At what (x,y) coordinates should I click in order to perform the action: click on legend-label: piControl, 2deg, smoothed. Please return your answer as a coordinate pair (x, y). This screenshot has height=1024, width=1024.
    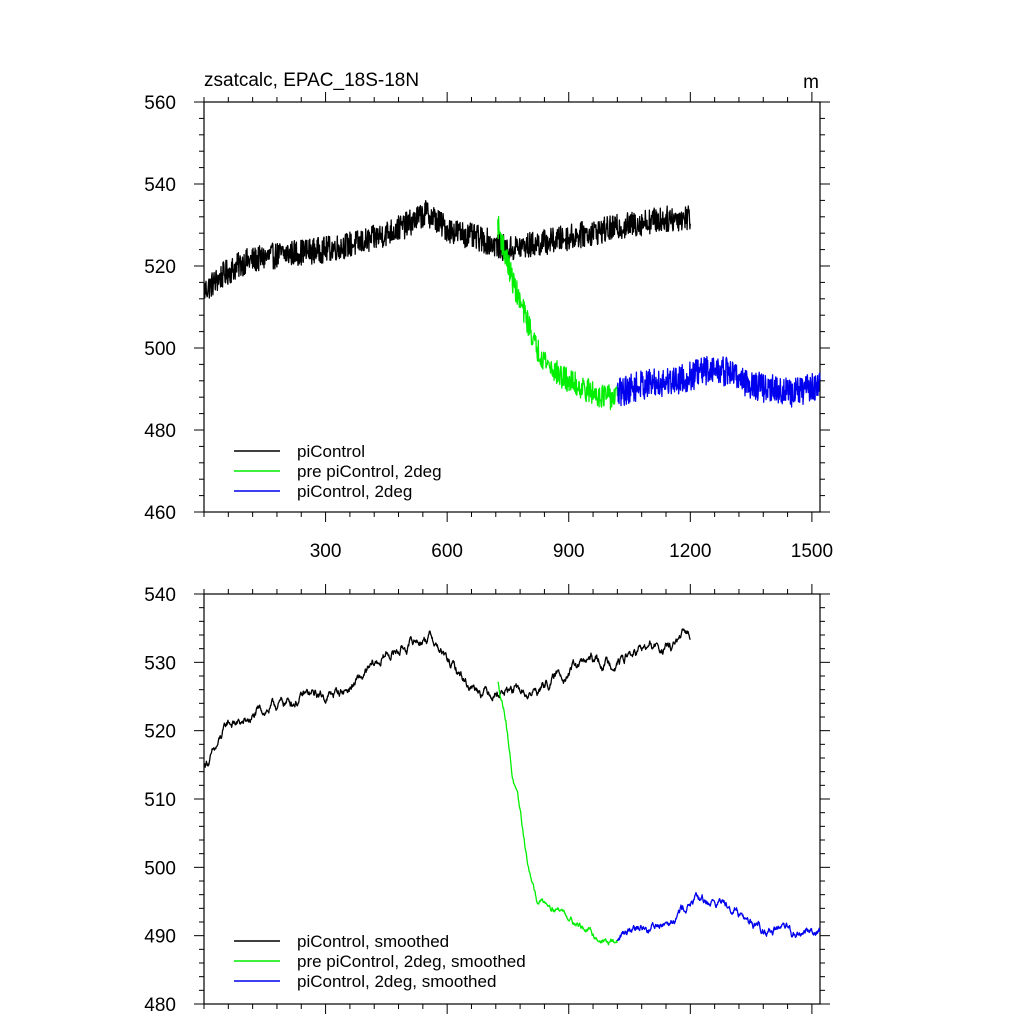
    Looking at the image, I should click on (396, 981).